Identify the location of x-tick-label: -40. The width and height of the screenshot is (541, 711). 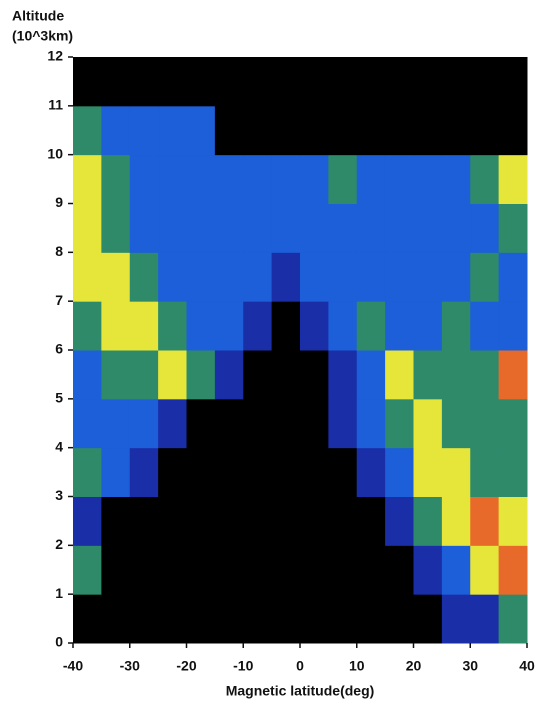
(73, 666).